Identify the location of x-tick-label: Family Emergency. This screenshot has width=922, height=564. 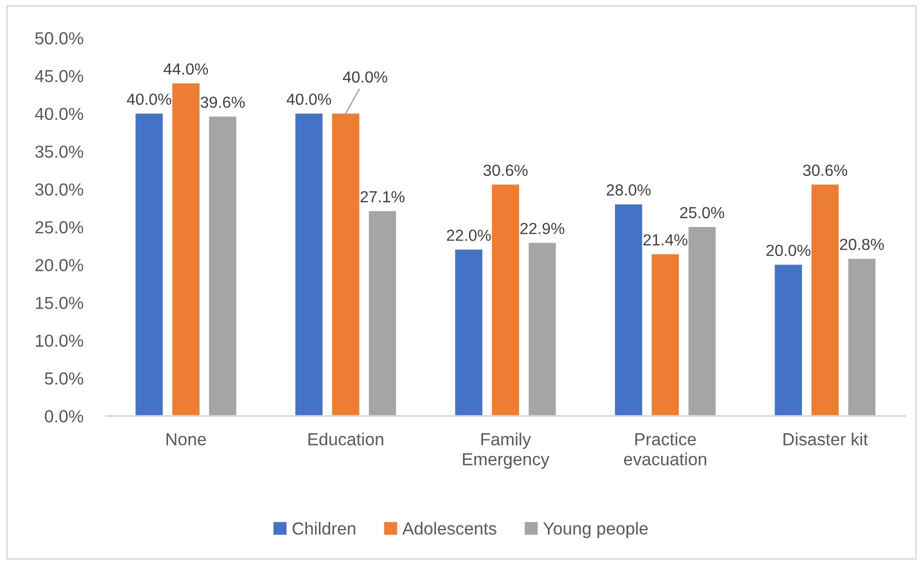
(506, 450).